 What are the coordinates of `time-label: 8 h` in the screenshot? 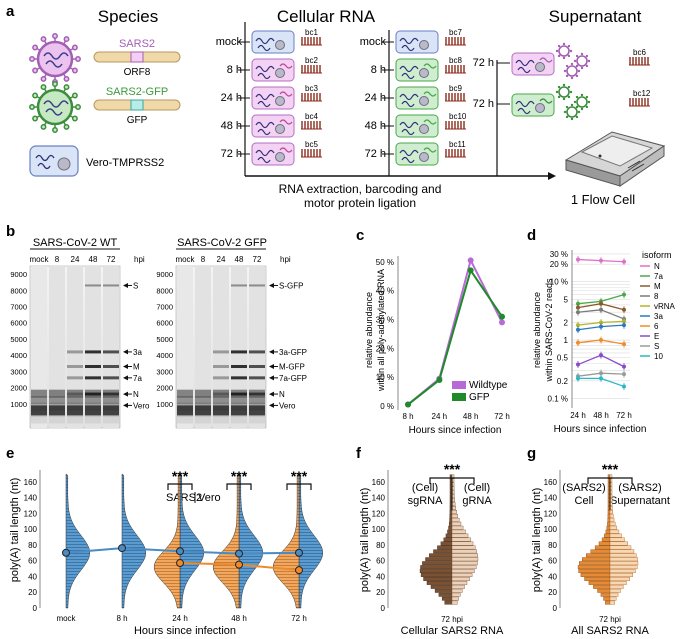 It's located at (378, 70).